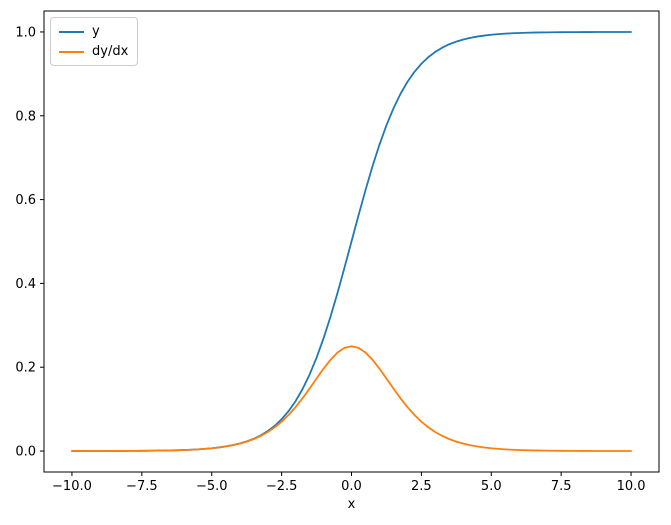  What do you see at coordinates (212, 486) in the screenshot?
I see `x-tick-label: −5.0` at bounding box center [212, 486].